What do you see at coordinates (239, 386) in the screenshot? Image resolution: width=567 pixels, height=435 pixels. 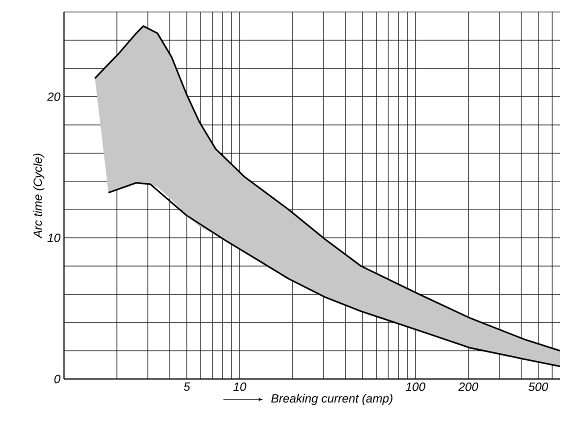 I see `x-tick-label: 10` at bounding box center [239, 386].